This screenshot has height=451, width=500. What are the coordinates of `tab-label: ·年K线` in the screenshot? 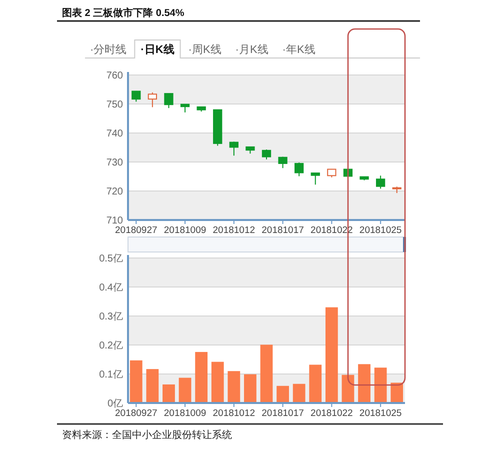 It's located at (299, 50).